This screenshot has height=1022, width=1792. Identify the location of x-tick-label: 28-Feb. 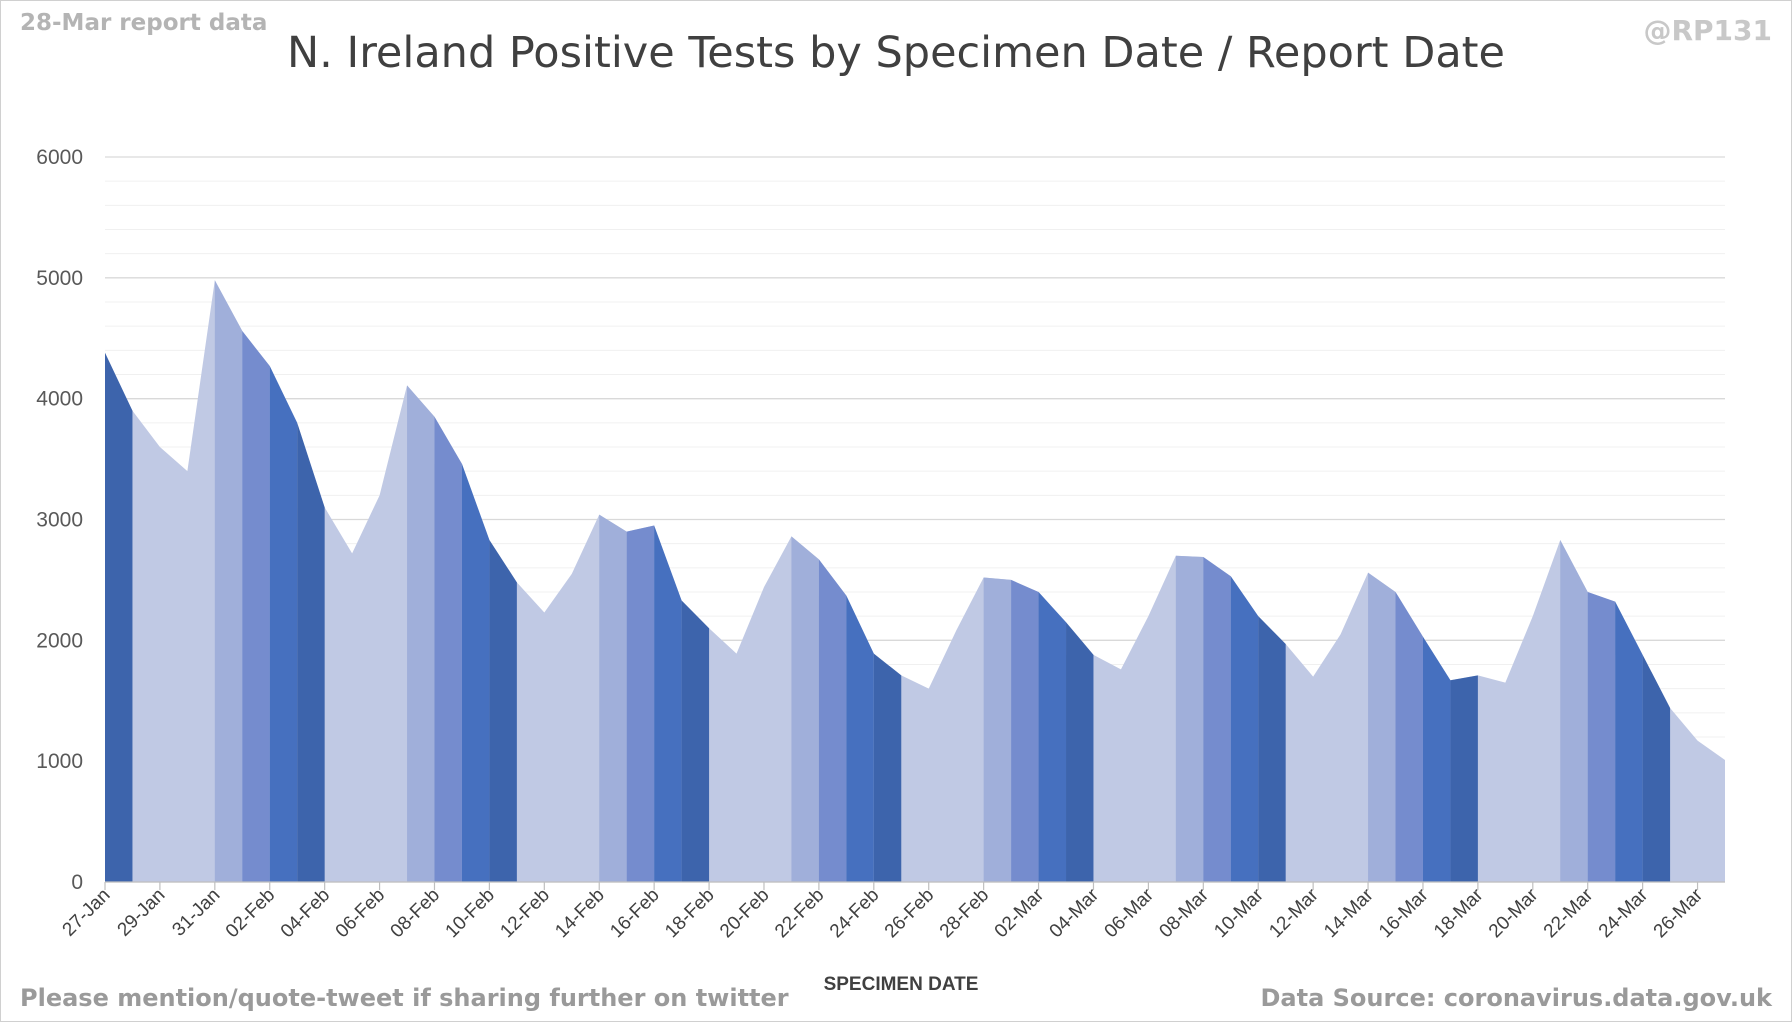
(964, 913).